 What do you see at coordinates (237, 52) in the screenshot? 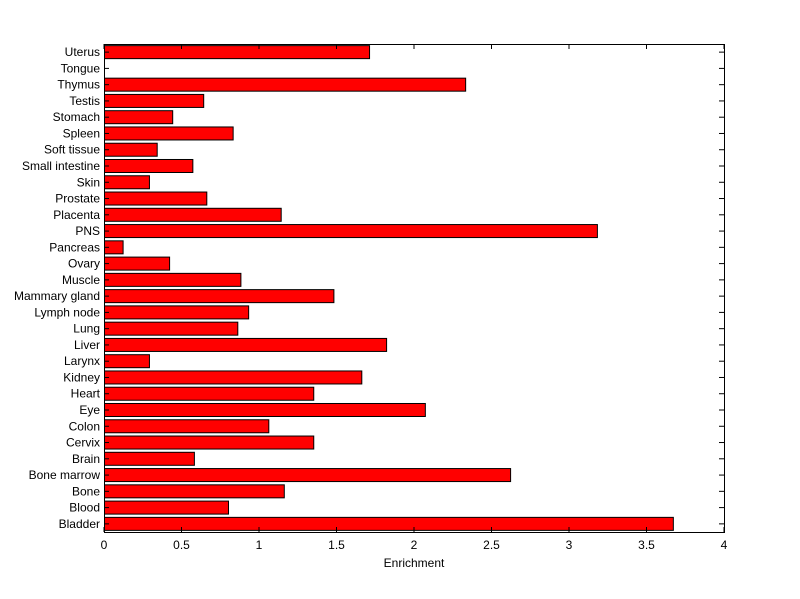
I see `bar-uterus` at bounding box center [237, 52].